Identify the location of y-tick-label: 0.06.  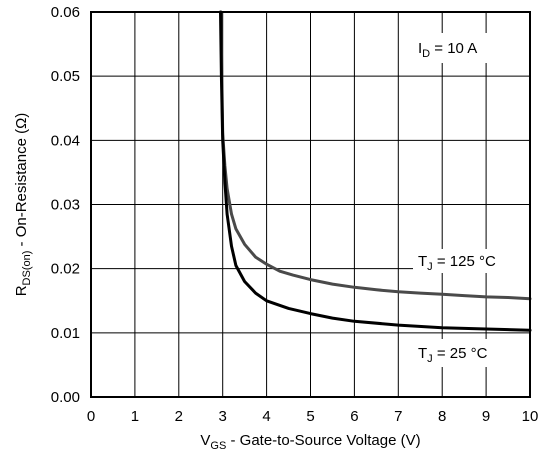
(65, 12).